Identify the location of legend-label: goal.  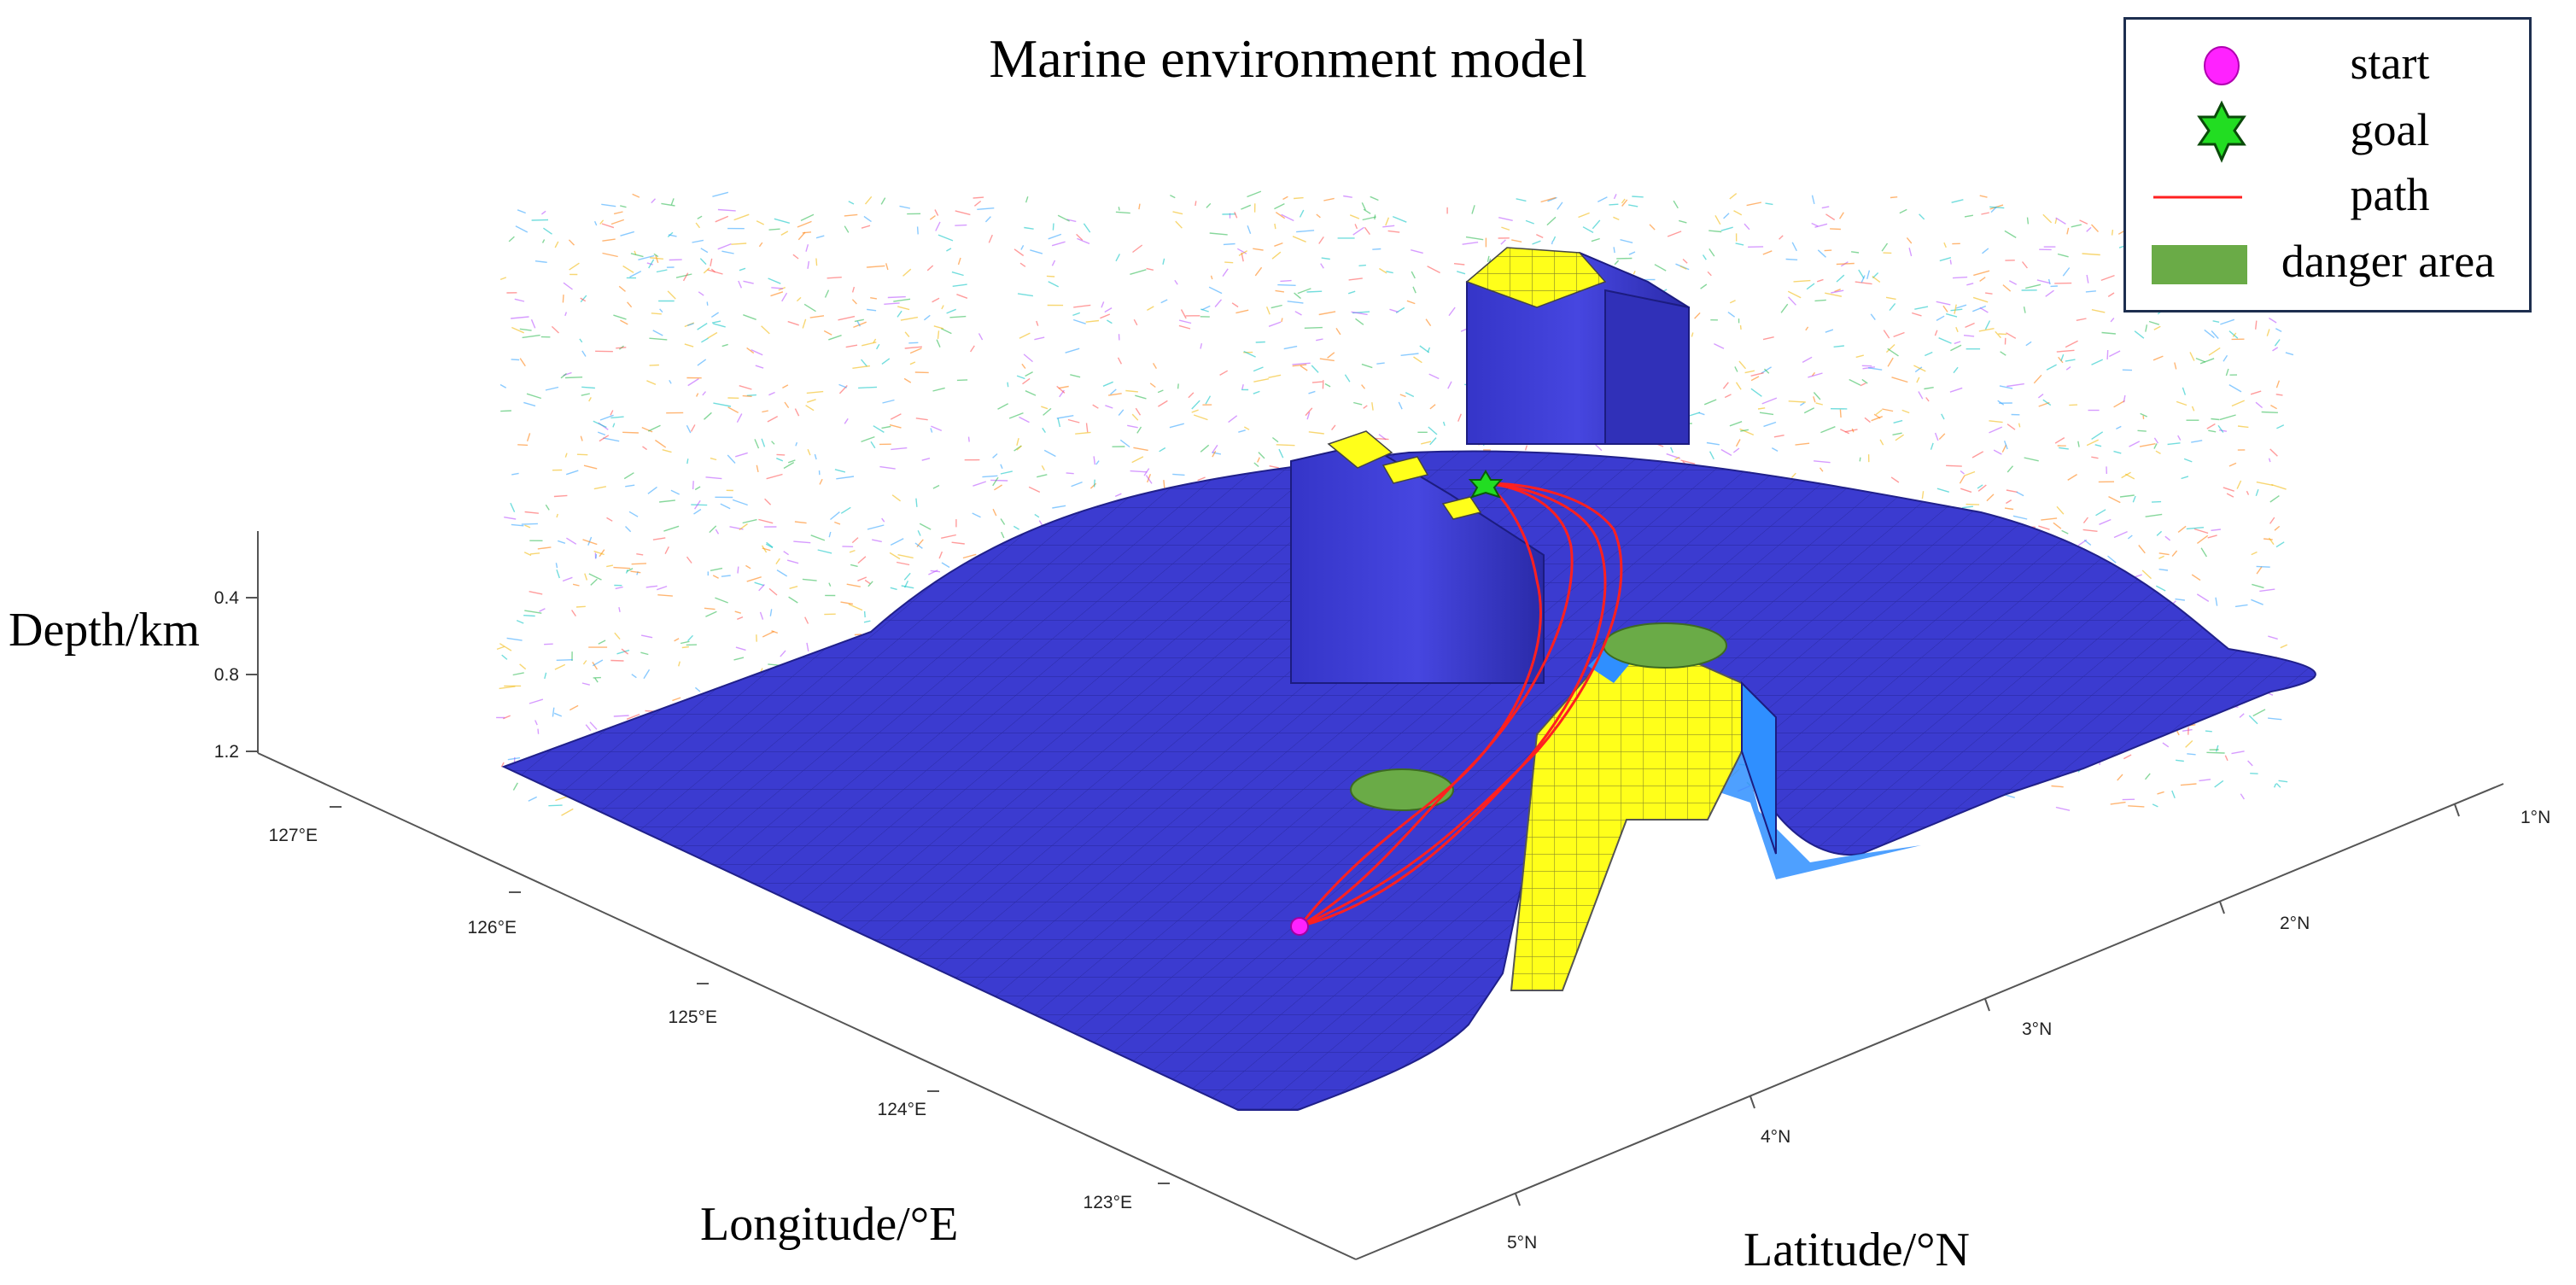
(2390, 130).